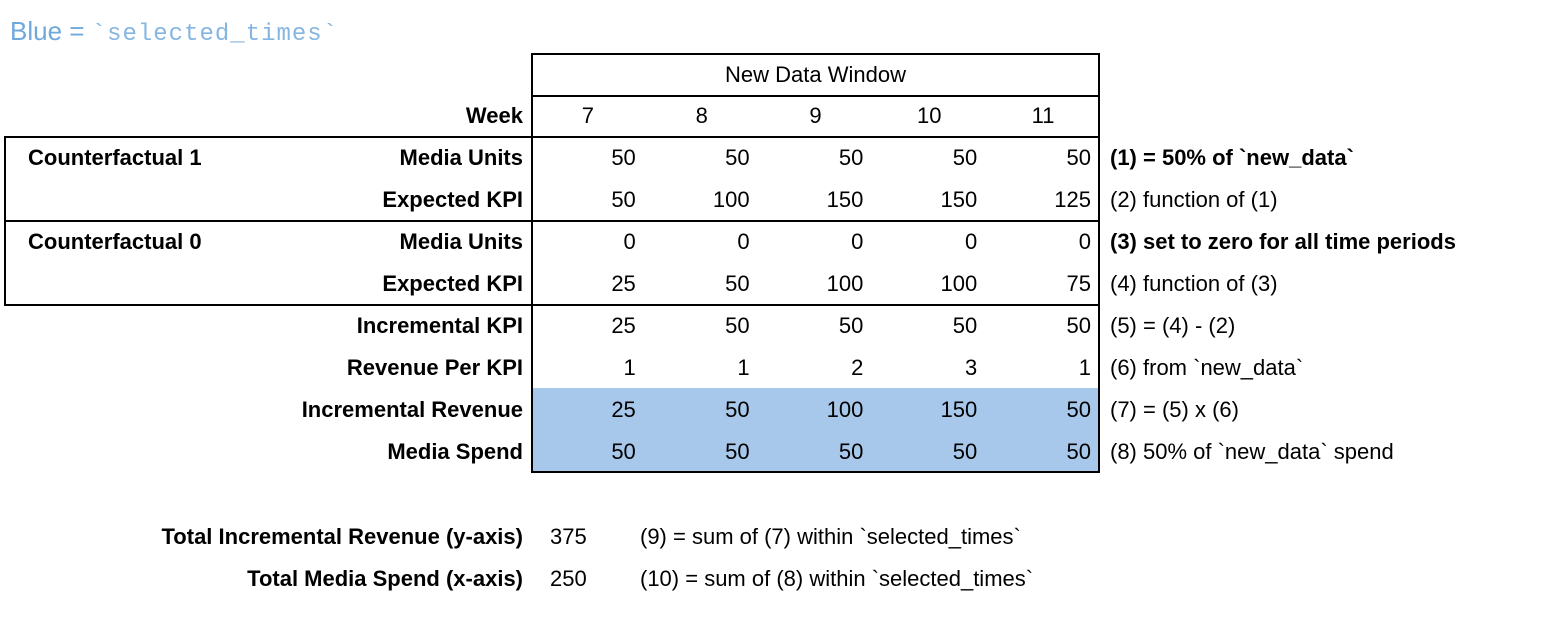  Describe the element at coordinates (971, 367) in the screenshot. I see `table-cell: 3` at that location.